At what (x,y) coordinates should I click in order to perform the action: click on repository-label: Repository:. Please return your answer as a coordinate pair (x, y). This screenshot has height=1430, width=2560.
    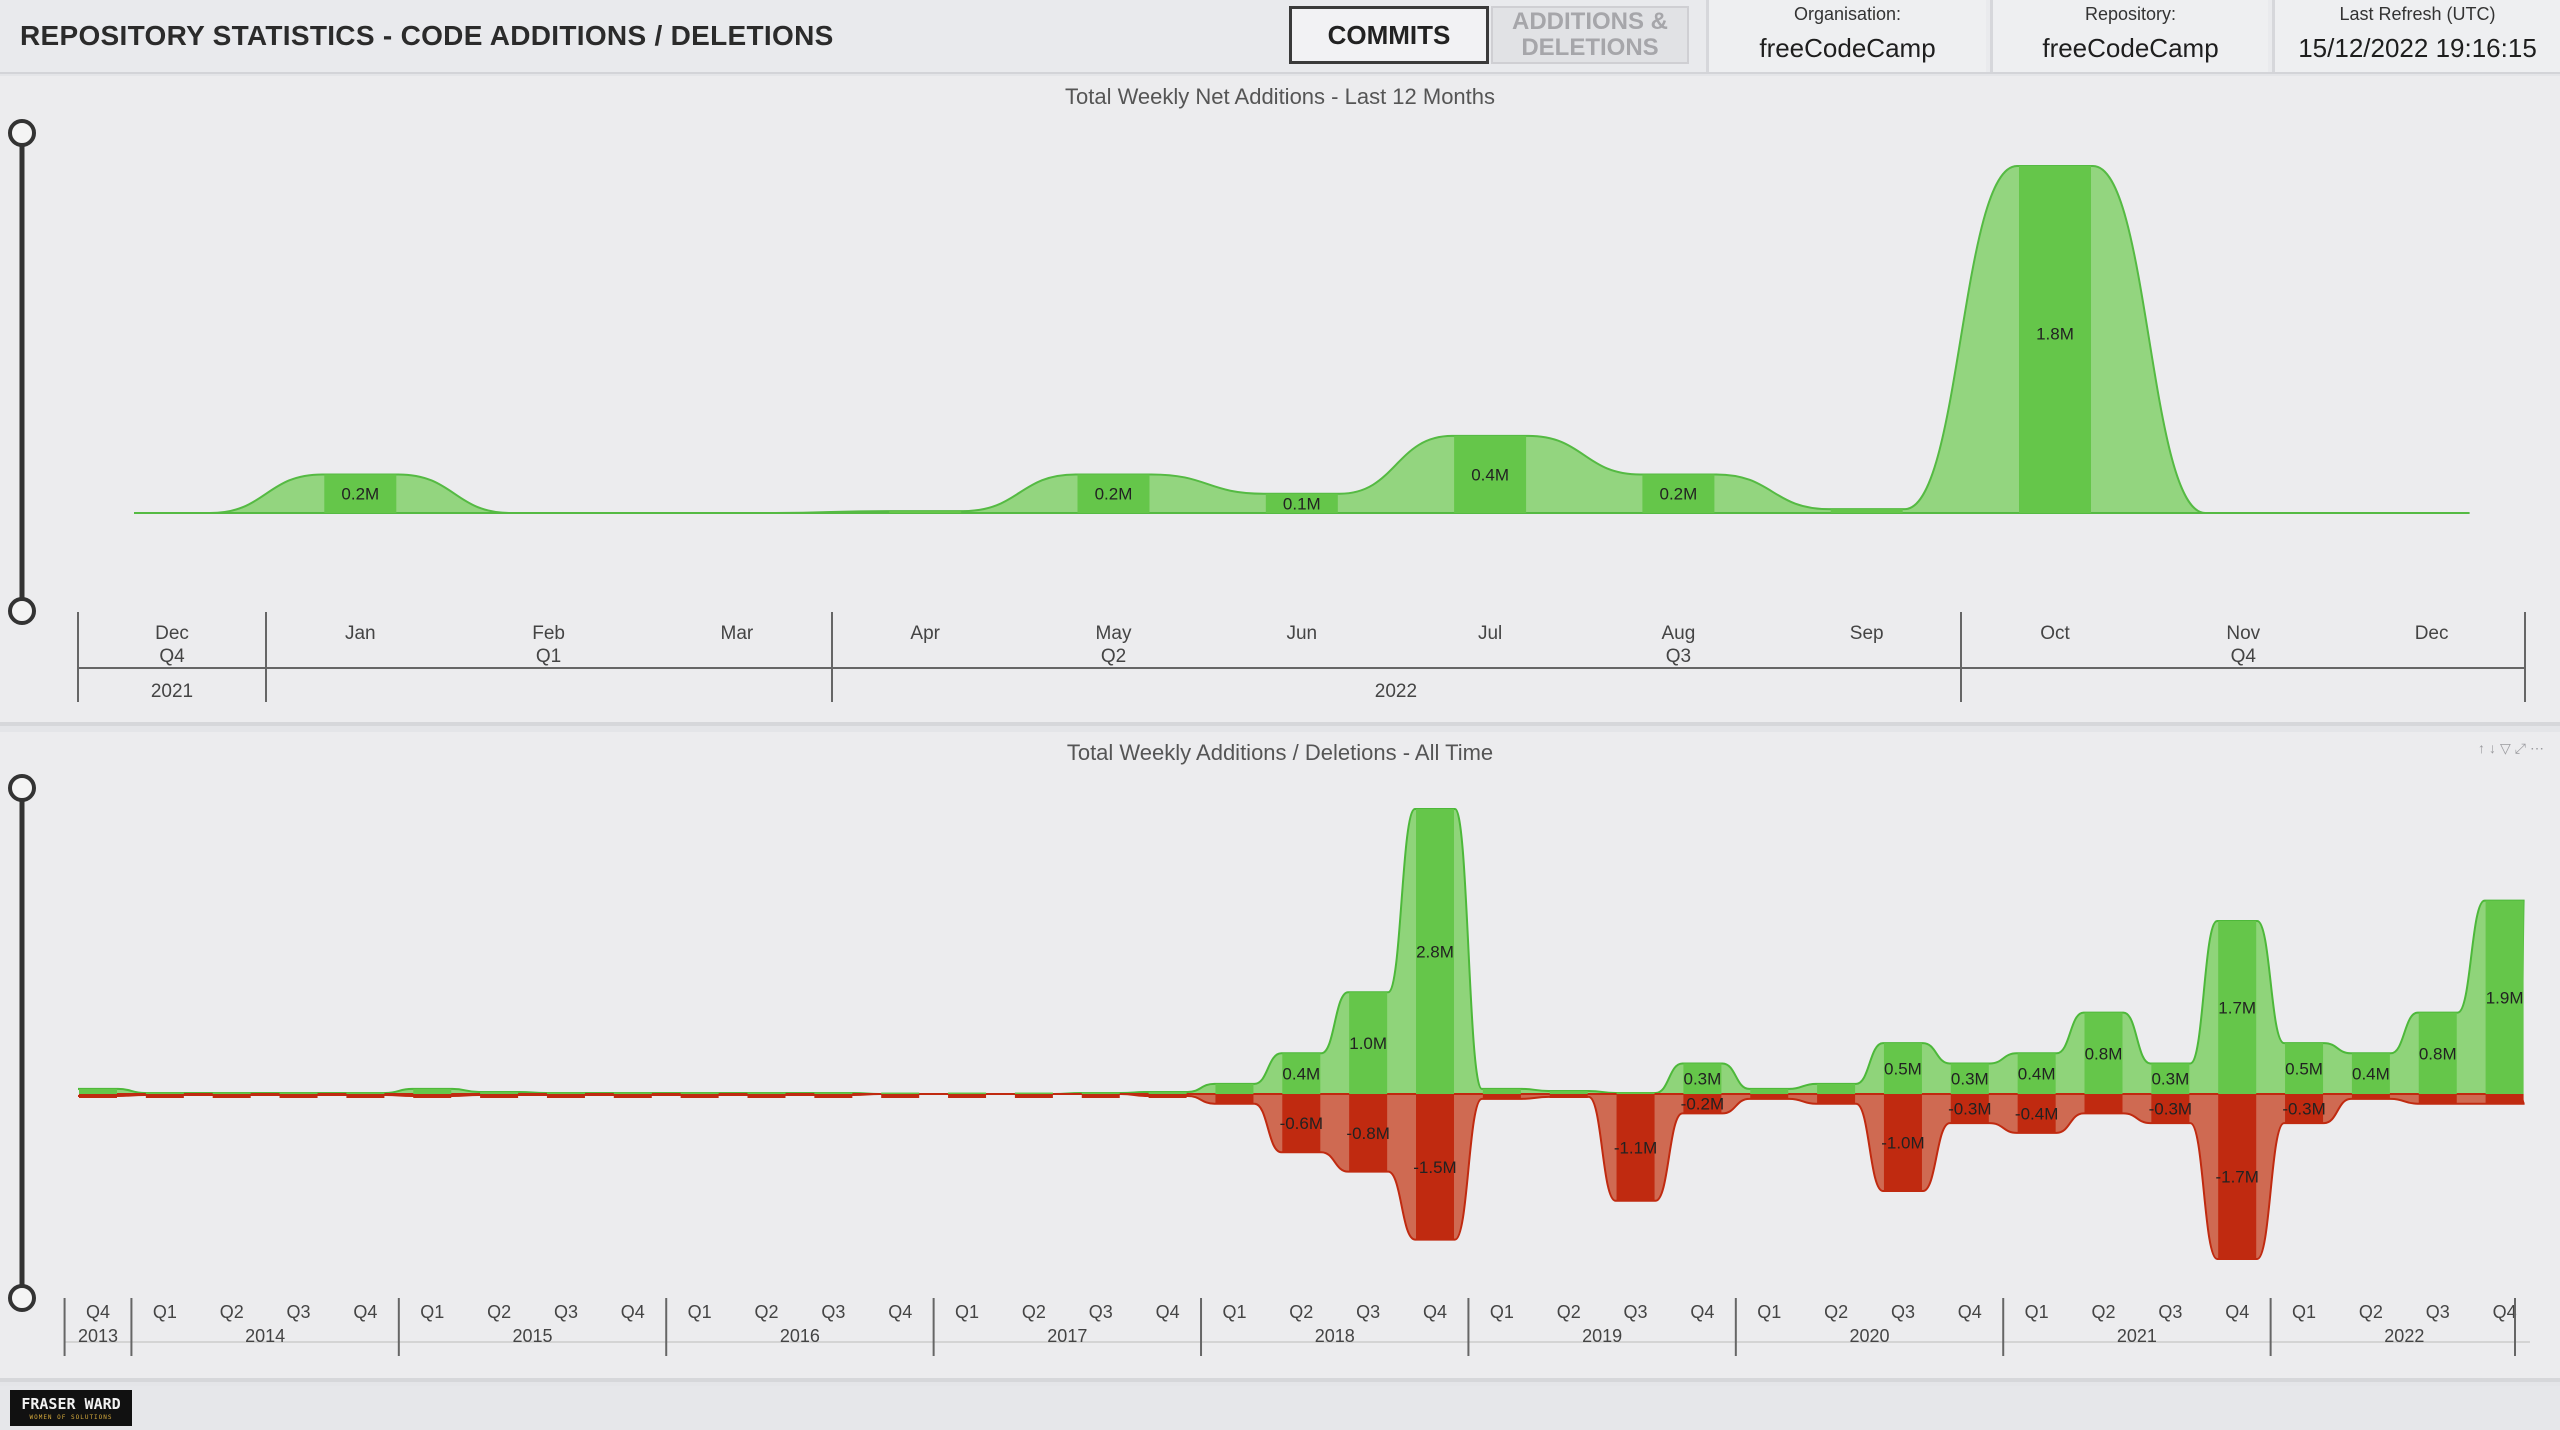
    Looking at the image, I should click on (2130, 14).